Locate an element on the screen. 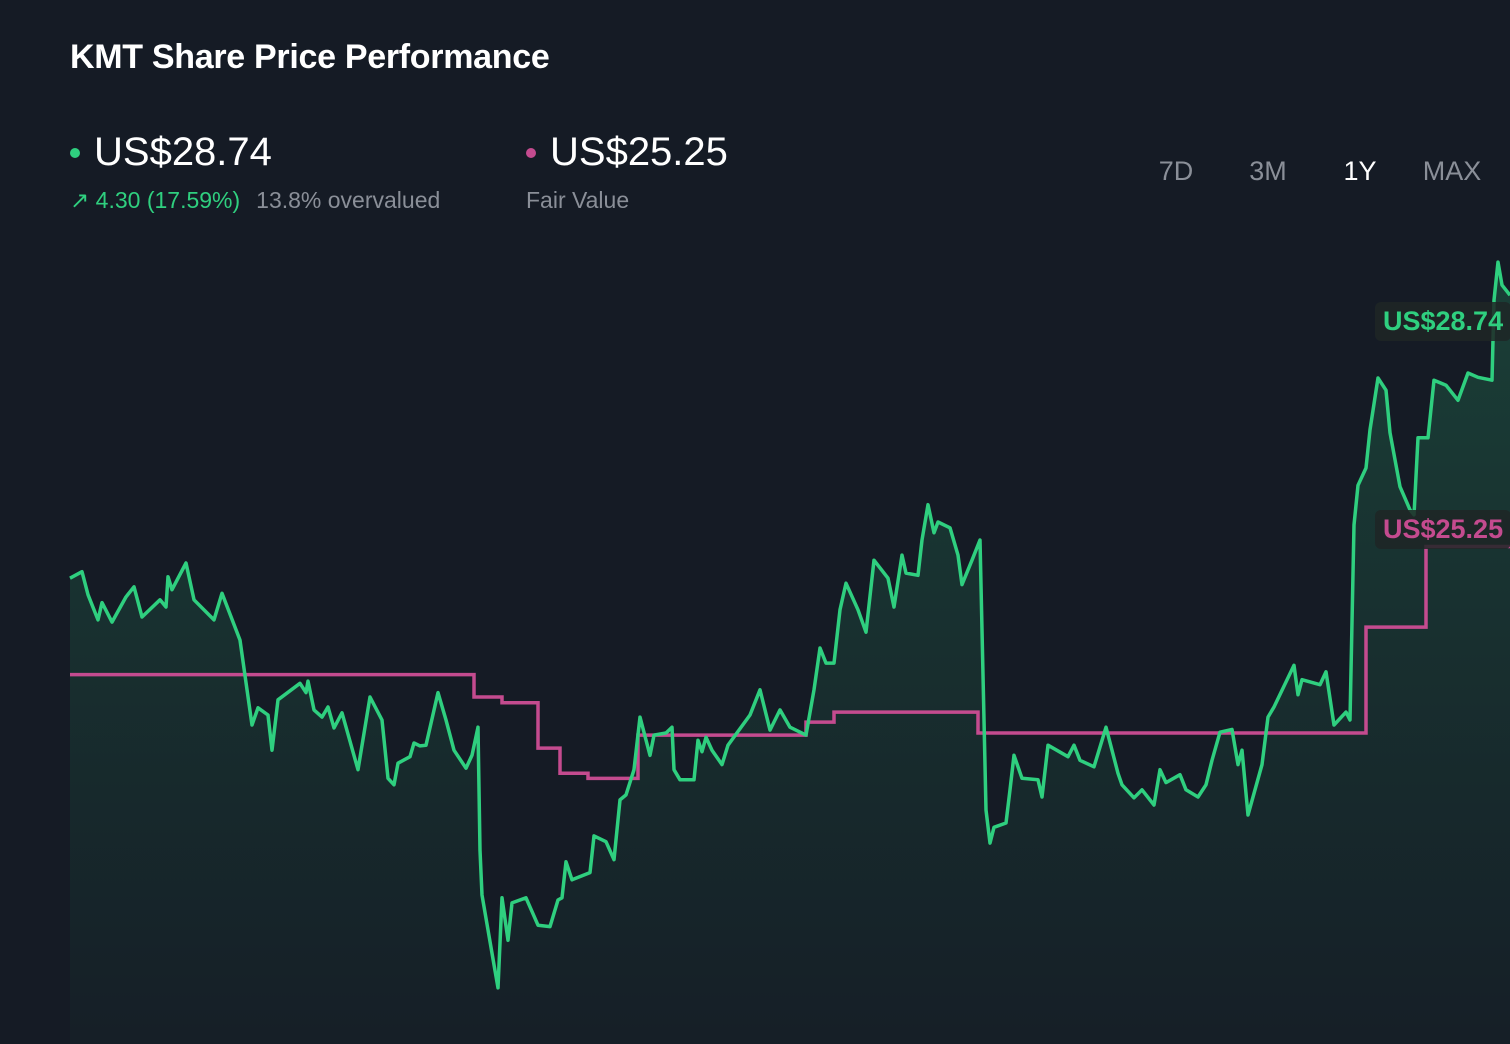 The width and height of the screenshot is (1510, 1044). arrow-up-right-icon: ↗ is located at coordinates (80, 200).